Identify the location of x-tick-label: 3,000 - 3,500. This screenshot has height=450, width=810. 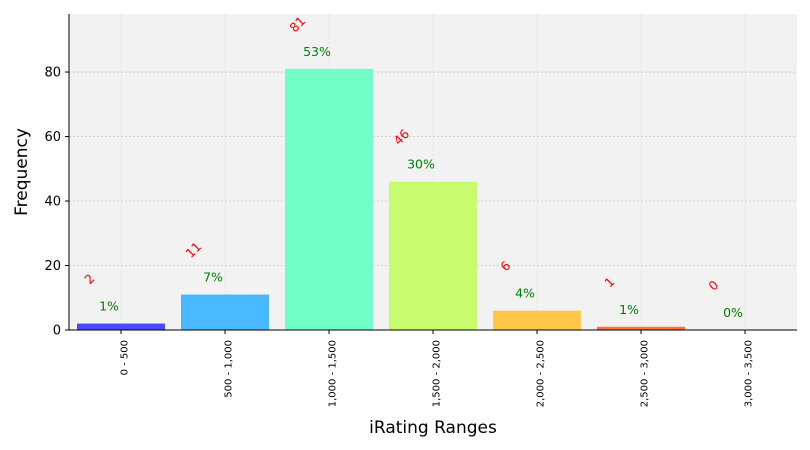
(749, 373).